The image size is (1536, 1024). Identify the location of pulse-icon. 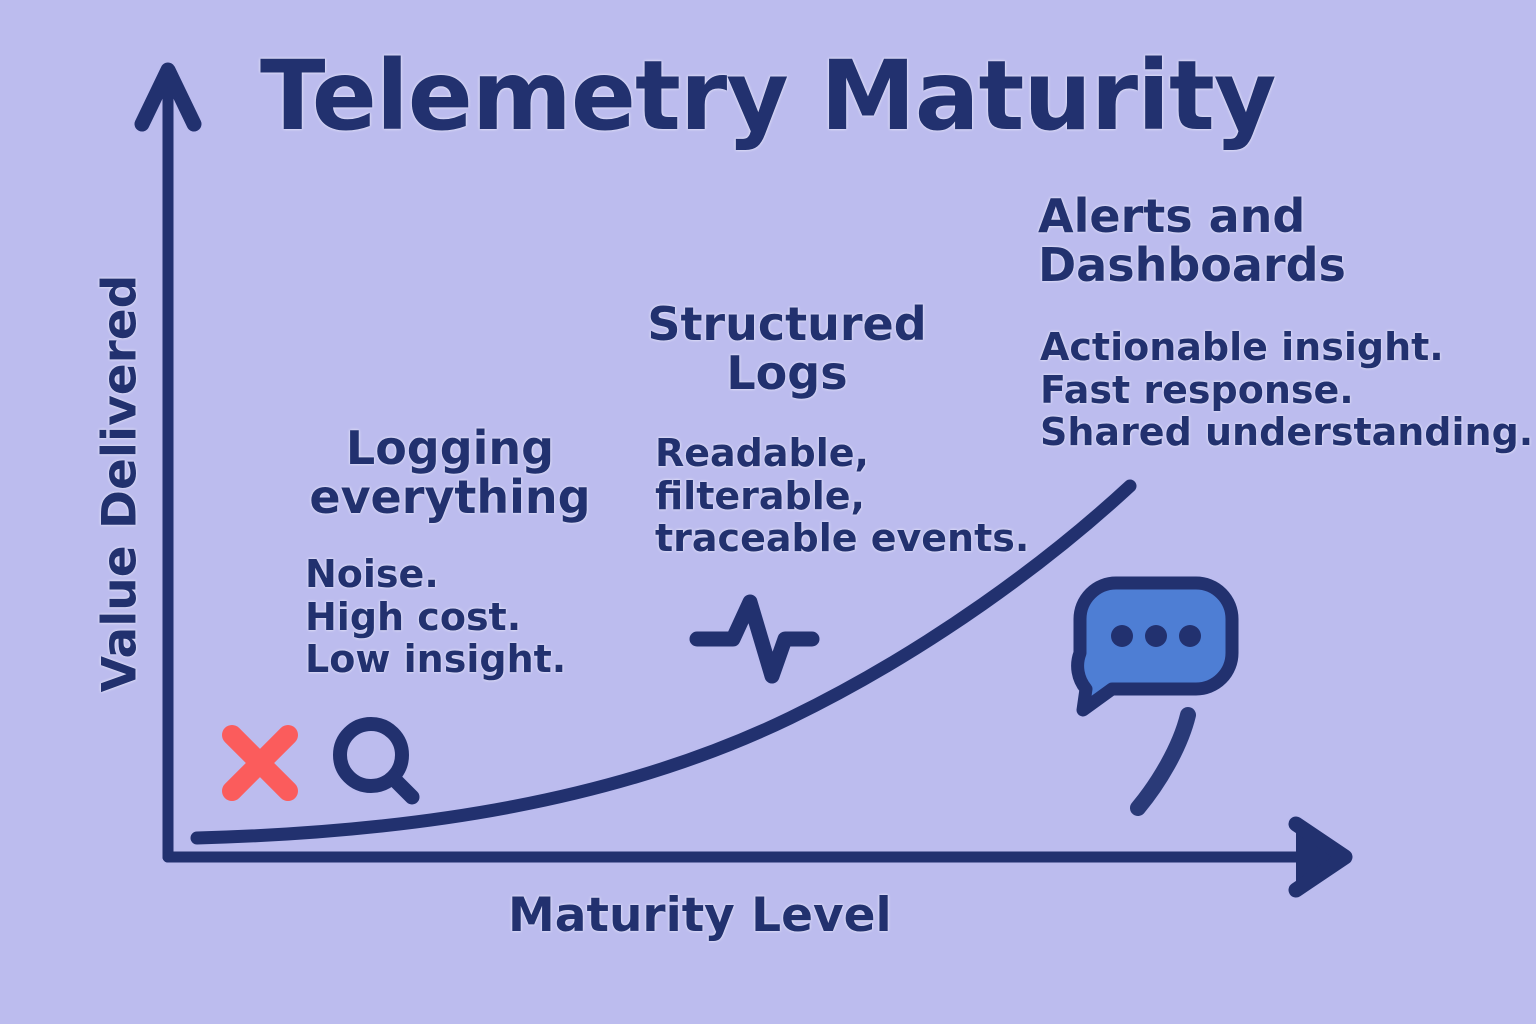
(754, 639).